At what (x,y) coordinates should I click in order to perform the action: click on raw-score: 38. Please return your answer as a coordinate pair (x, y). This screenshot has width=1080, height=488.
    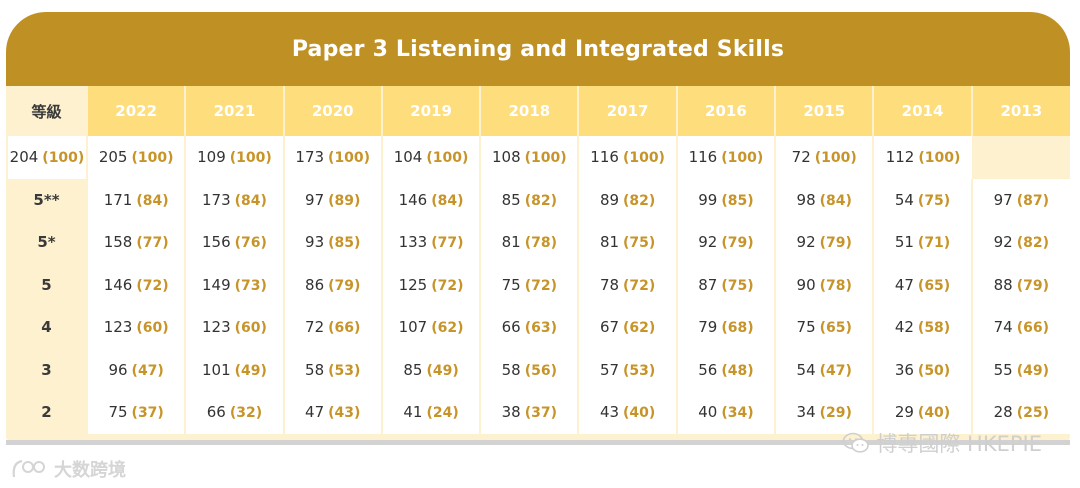
    Looking at the image, I should click on (511, 412).